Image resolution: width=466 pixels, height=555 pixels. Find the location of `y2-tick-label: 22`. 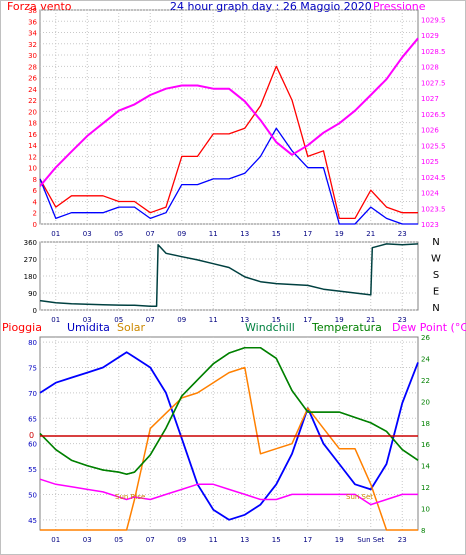

y2-tick-label: 22 is located at coordinates (425, 381).